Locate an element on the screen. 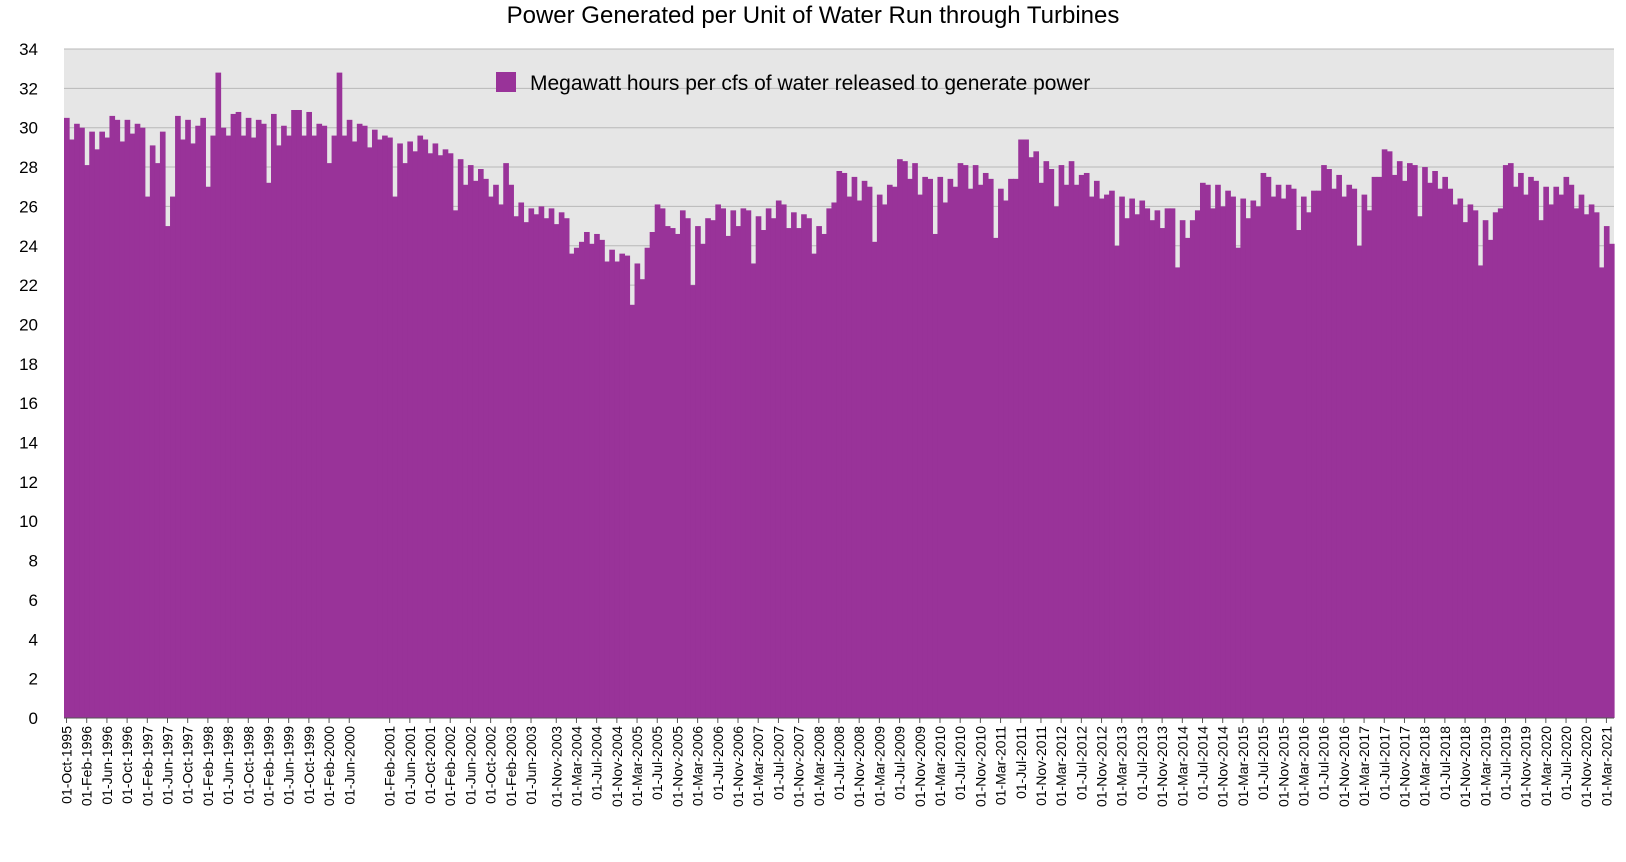 The image size is (1626, 862). x-tick-label: 01-Mar-2005 is located at coordinates (637, 766).